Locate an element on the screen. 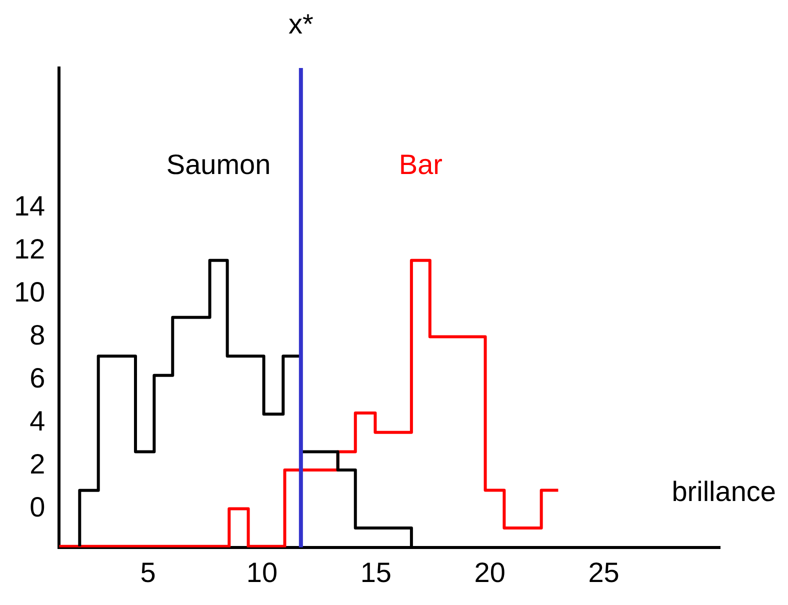 The image size is (788, 605). x-axis-title: brillance is located at coordinates (724, 492).